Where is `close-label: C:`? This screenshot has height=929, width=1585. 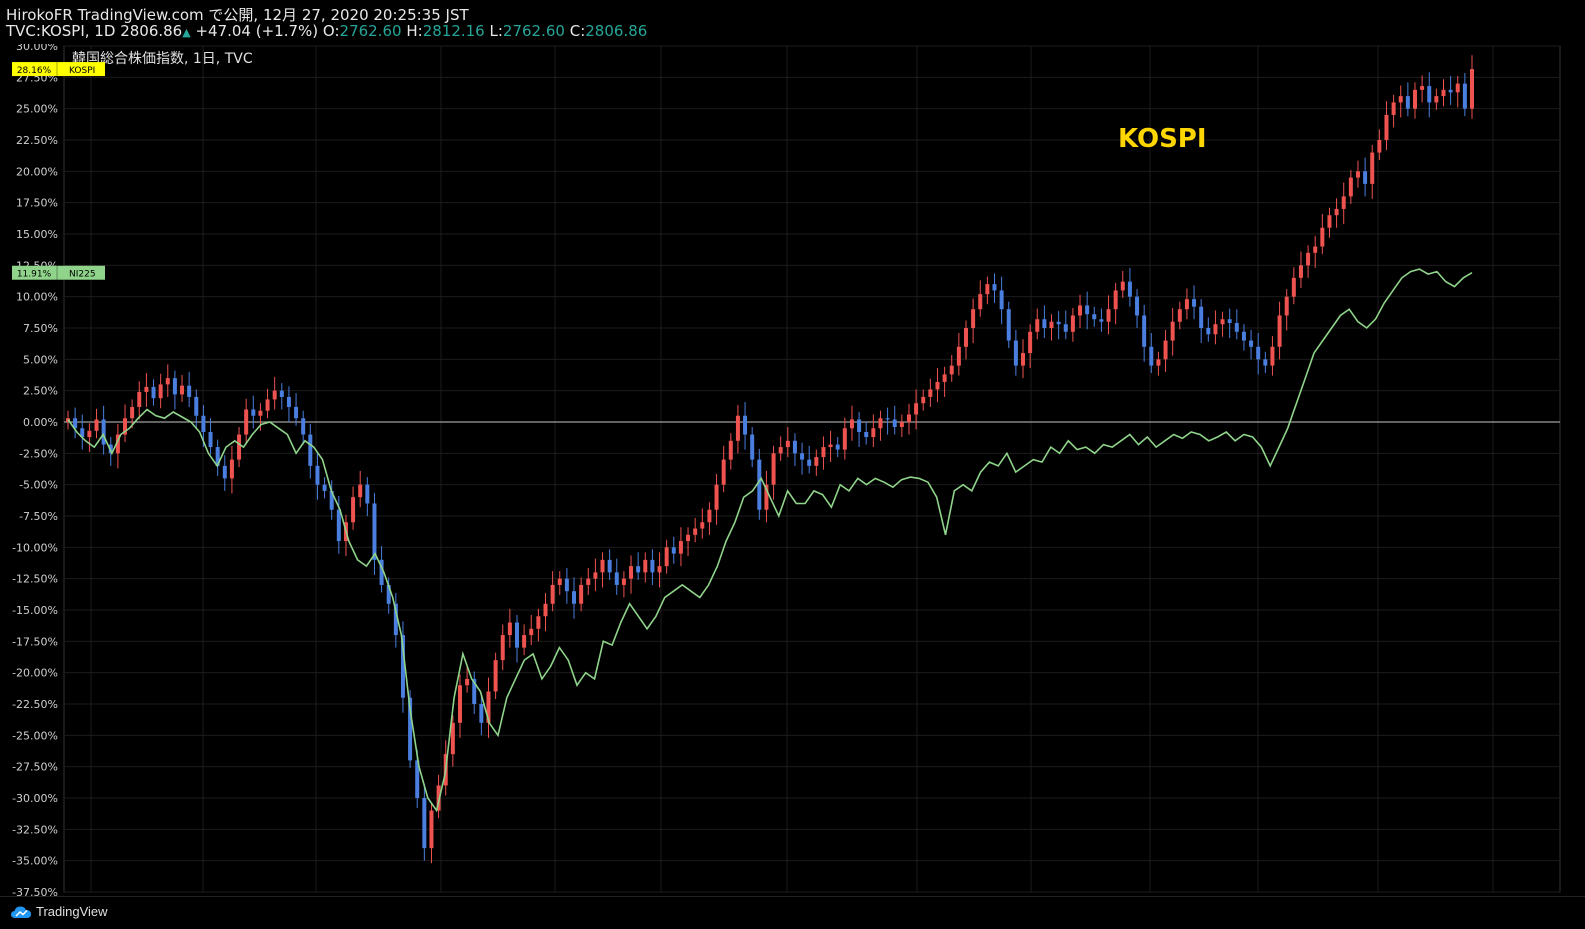
close-label: C: is located at coordinates (577, 31).